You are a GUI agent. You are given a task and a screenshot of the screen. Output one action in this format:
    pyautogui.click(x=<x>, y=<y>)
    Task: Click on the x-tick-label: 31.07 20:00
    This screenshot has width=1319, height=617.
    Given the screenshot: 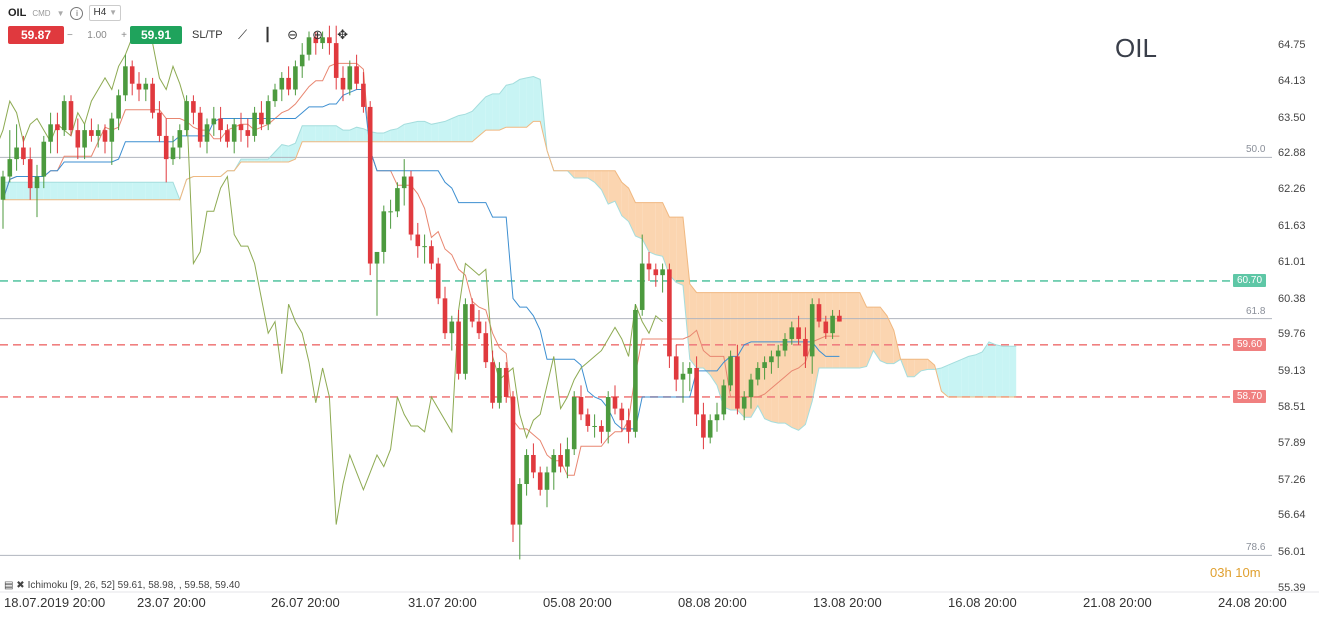 What is the action you would take?
    pyautogui.click(x=442, y=602)
    